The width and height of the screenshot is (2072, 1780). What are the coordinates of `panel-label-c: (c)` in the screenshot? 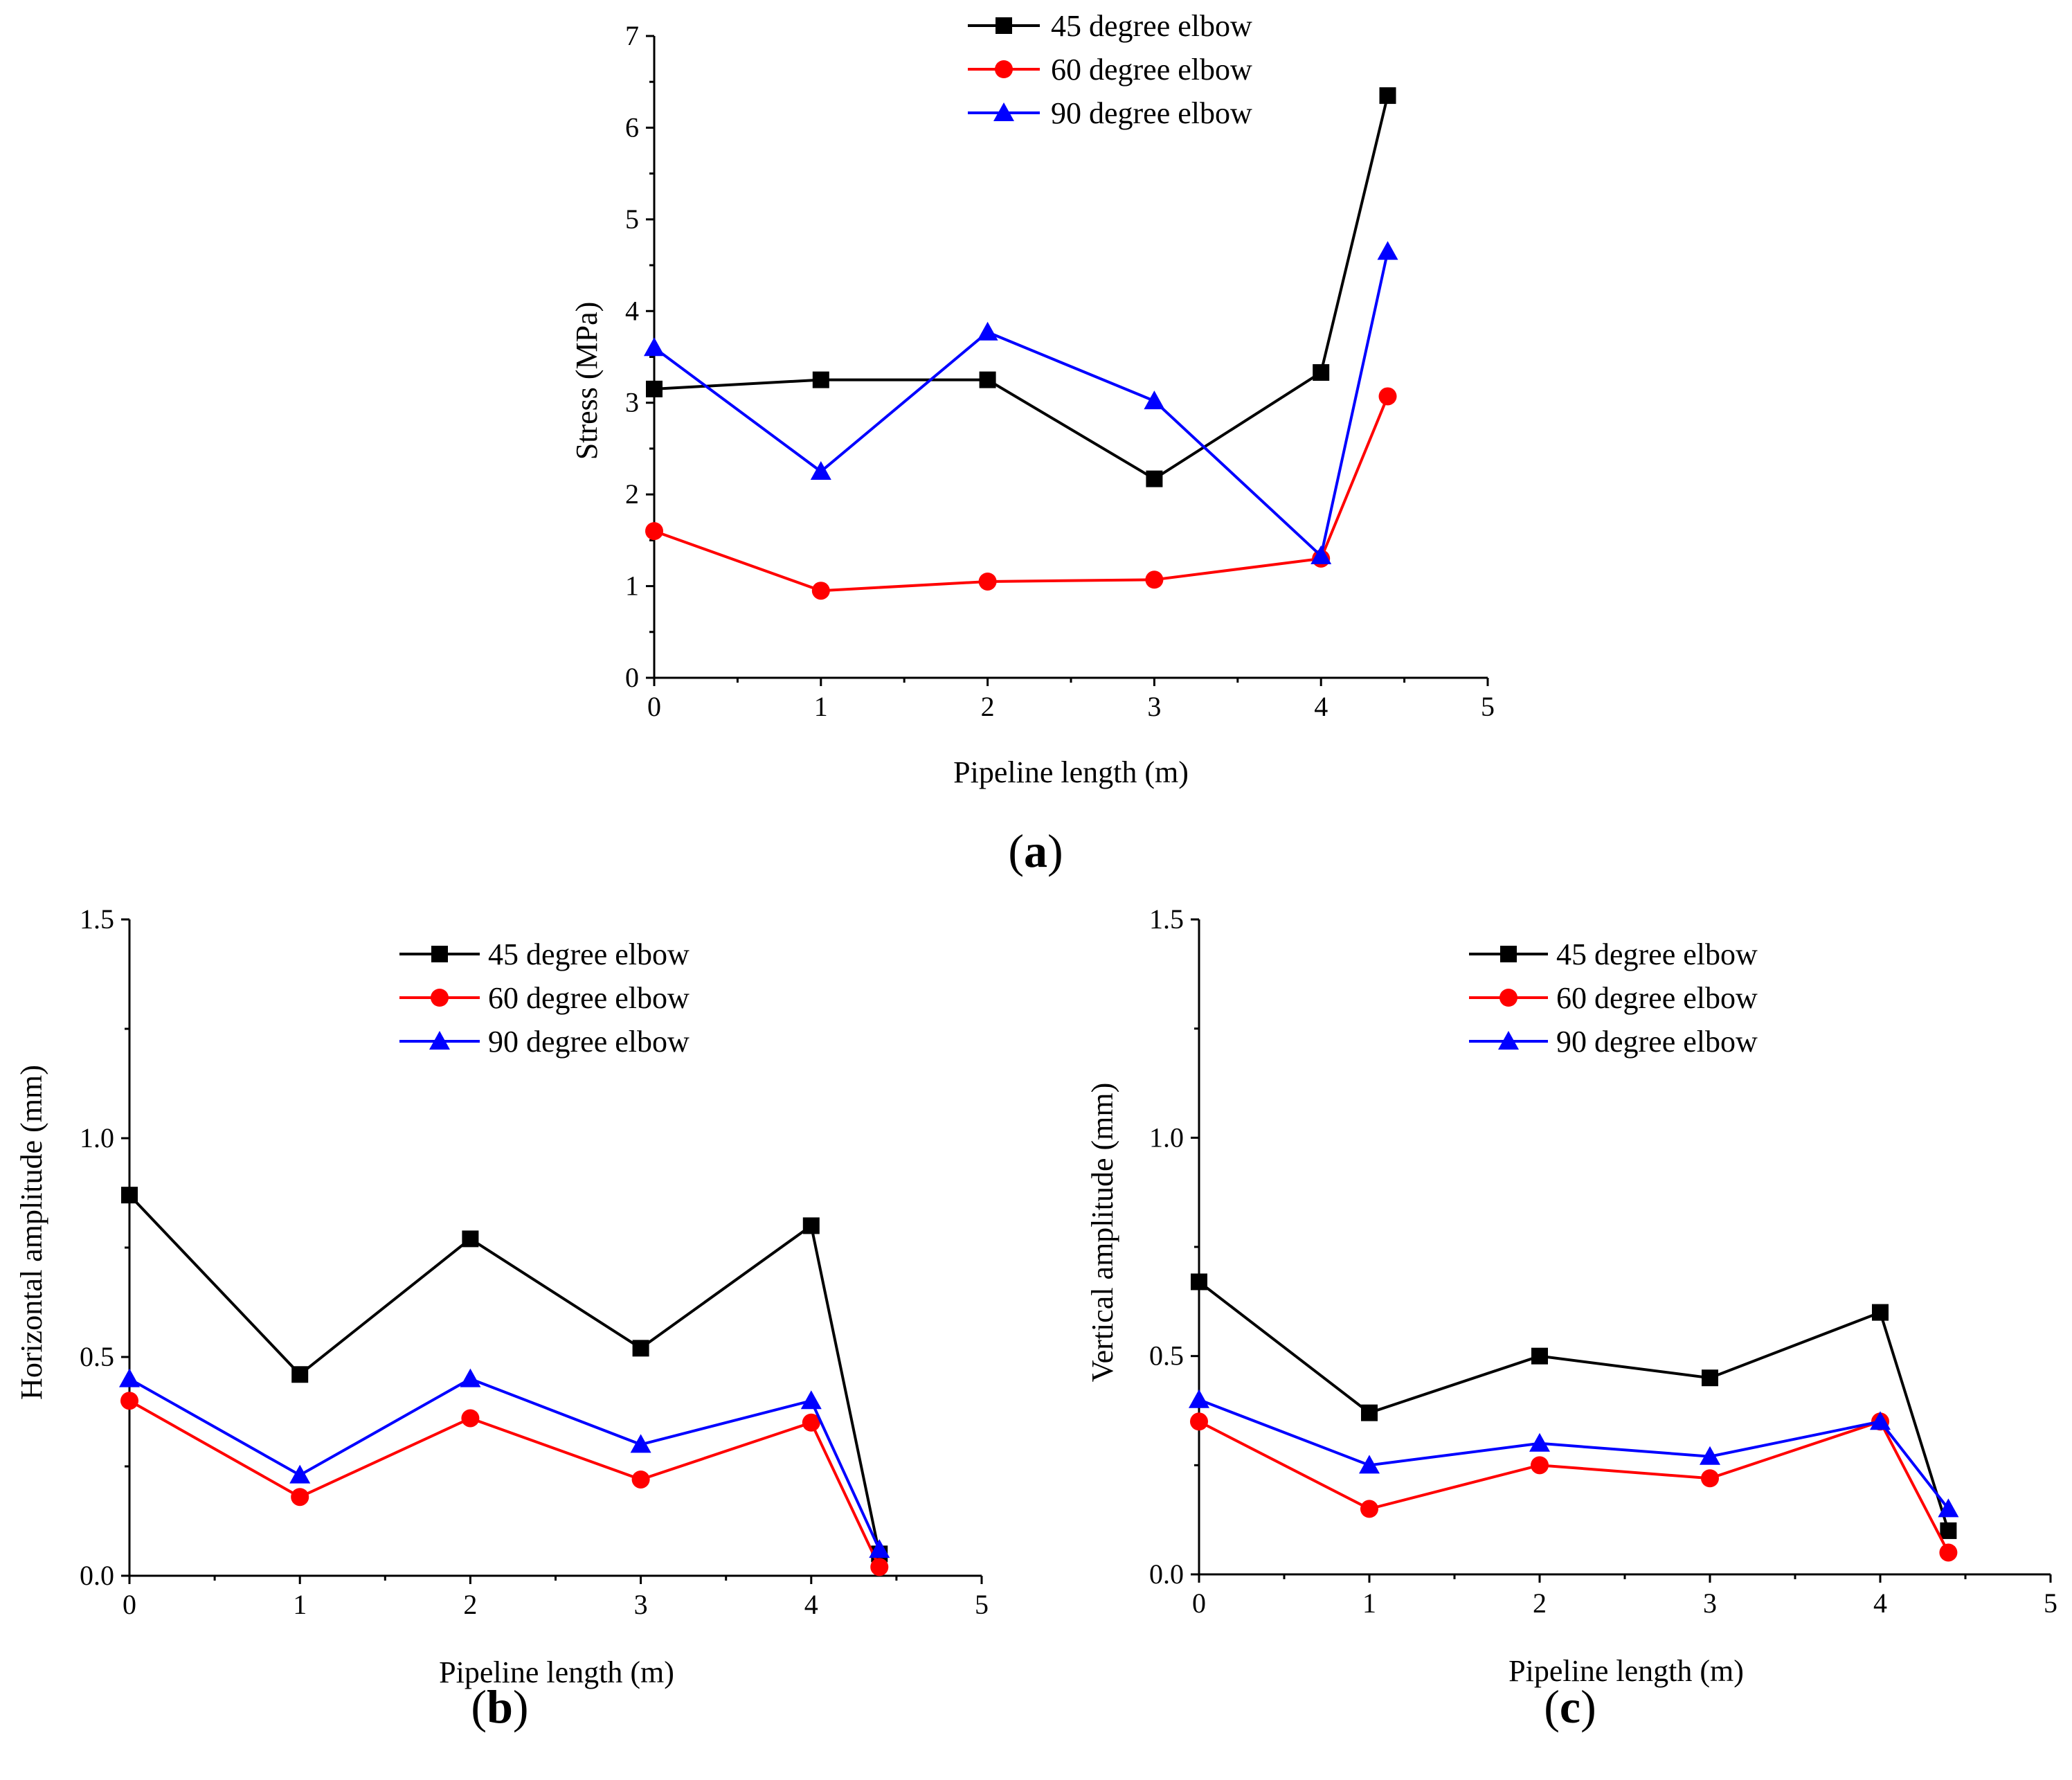 It's located at (1570, 1707).